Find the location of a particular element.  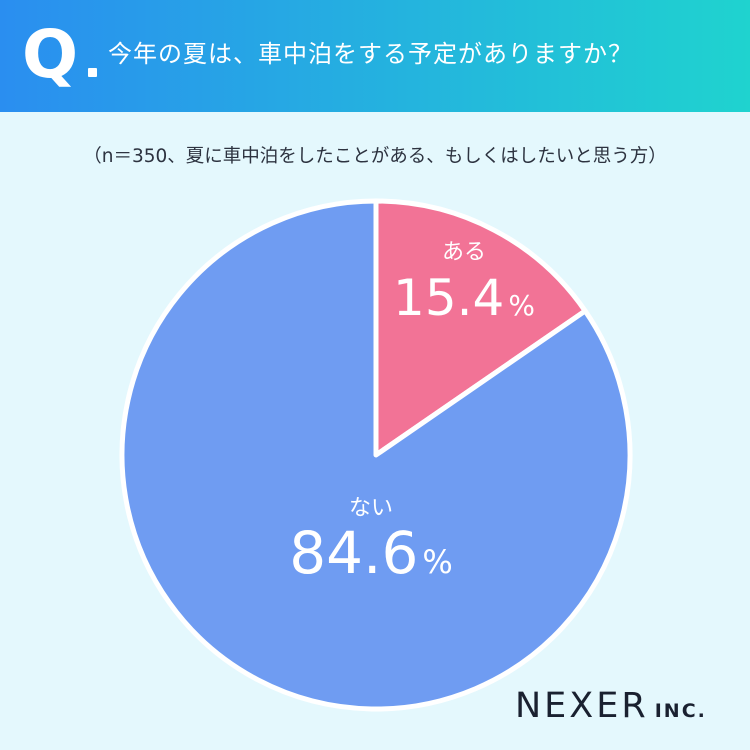

pie-slice-aru is located at coordinates (480, 328).